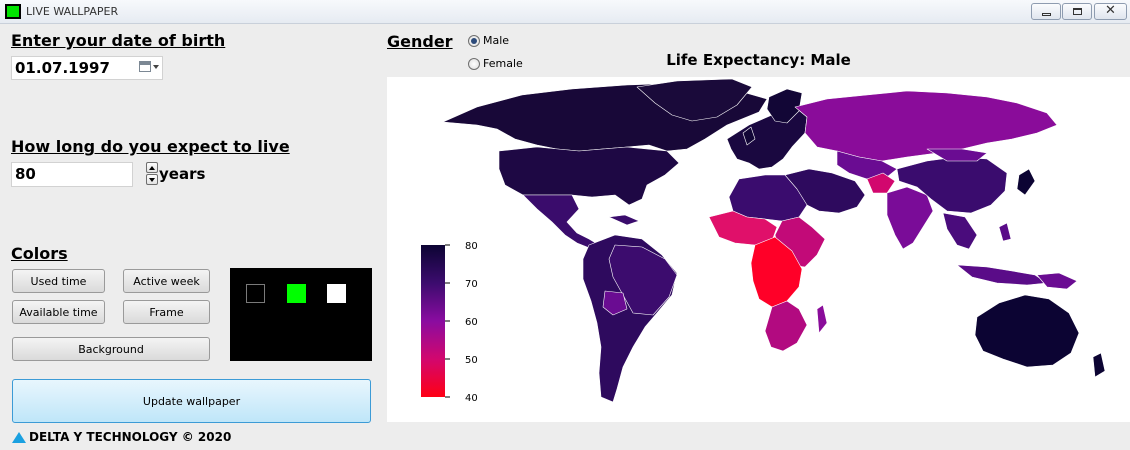  Describe the element at coordinates (111, 349) in the screenshot. I see `background-button: Background` at that location.